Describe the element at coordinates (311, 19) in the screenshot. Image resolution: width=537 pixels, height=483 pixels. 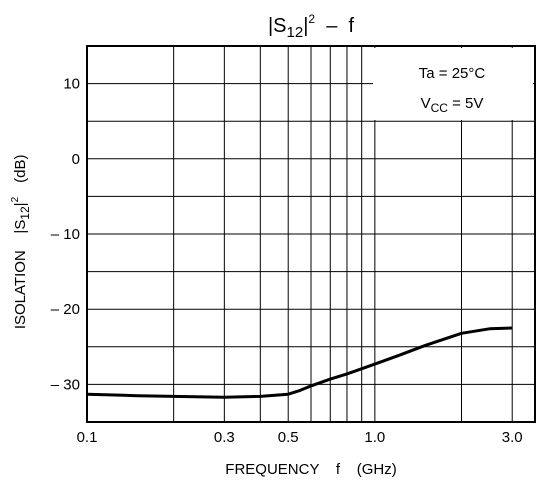
I see `chart-title-sup: 2` at that location.